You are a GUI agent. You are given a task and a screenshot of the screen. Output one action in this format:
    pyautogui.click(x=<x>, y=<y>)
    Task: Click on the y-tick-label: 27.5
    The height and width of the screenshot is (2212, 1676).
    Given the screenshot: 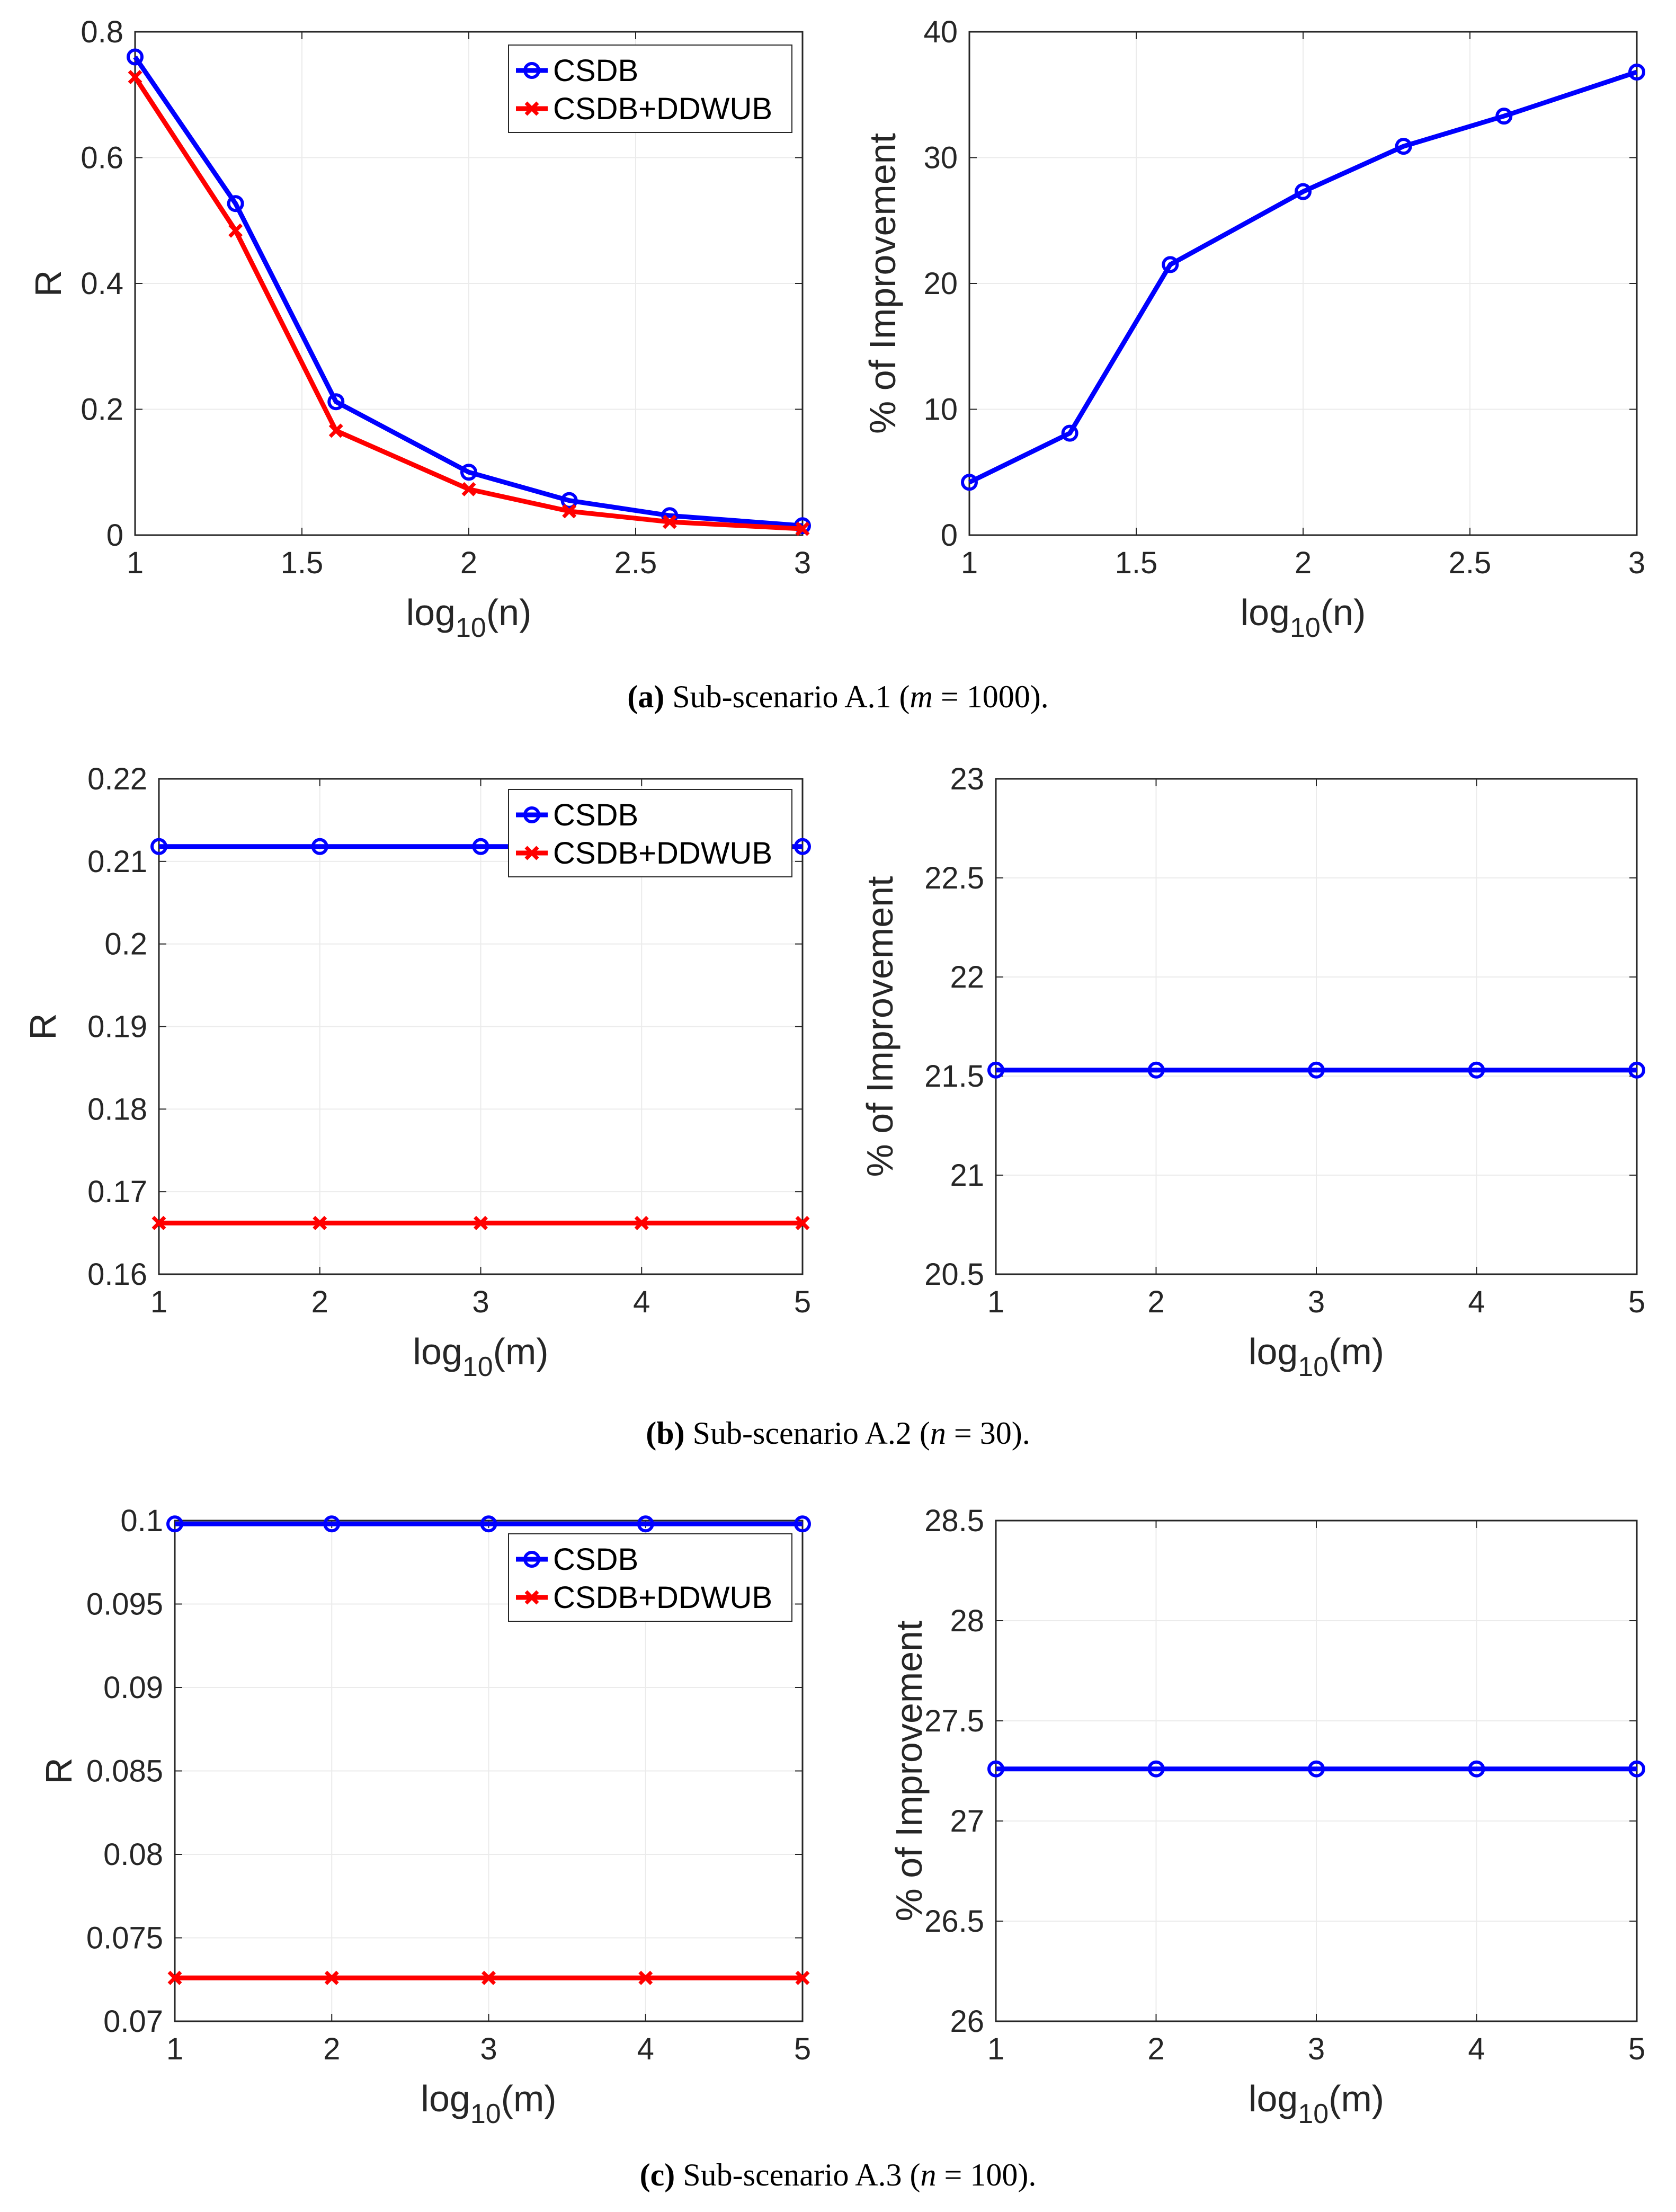 What is the action you would take?
    pyautogui.click(x=954, y=1721)
    